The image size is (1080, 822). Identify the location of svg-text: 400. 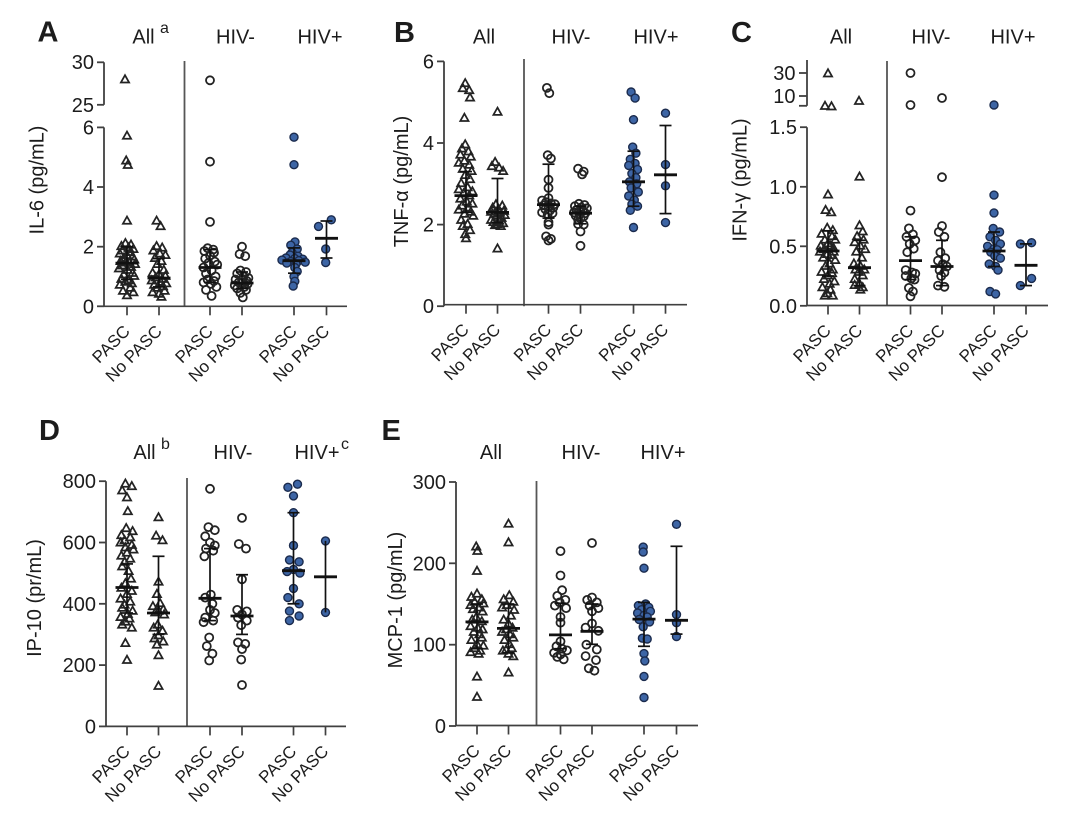
(79, 605).